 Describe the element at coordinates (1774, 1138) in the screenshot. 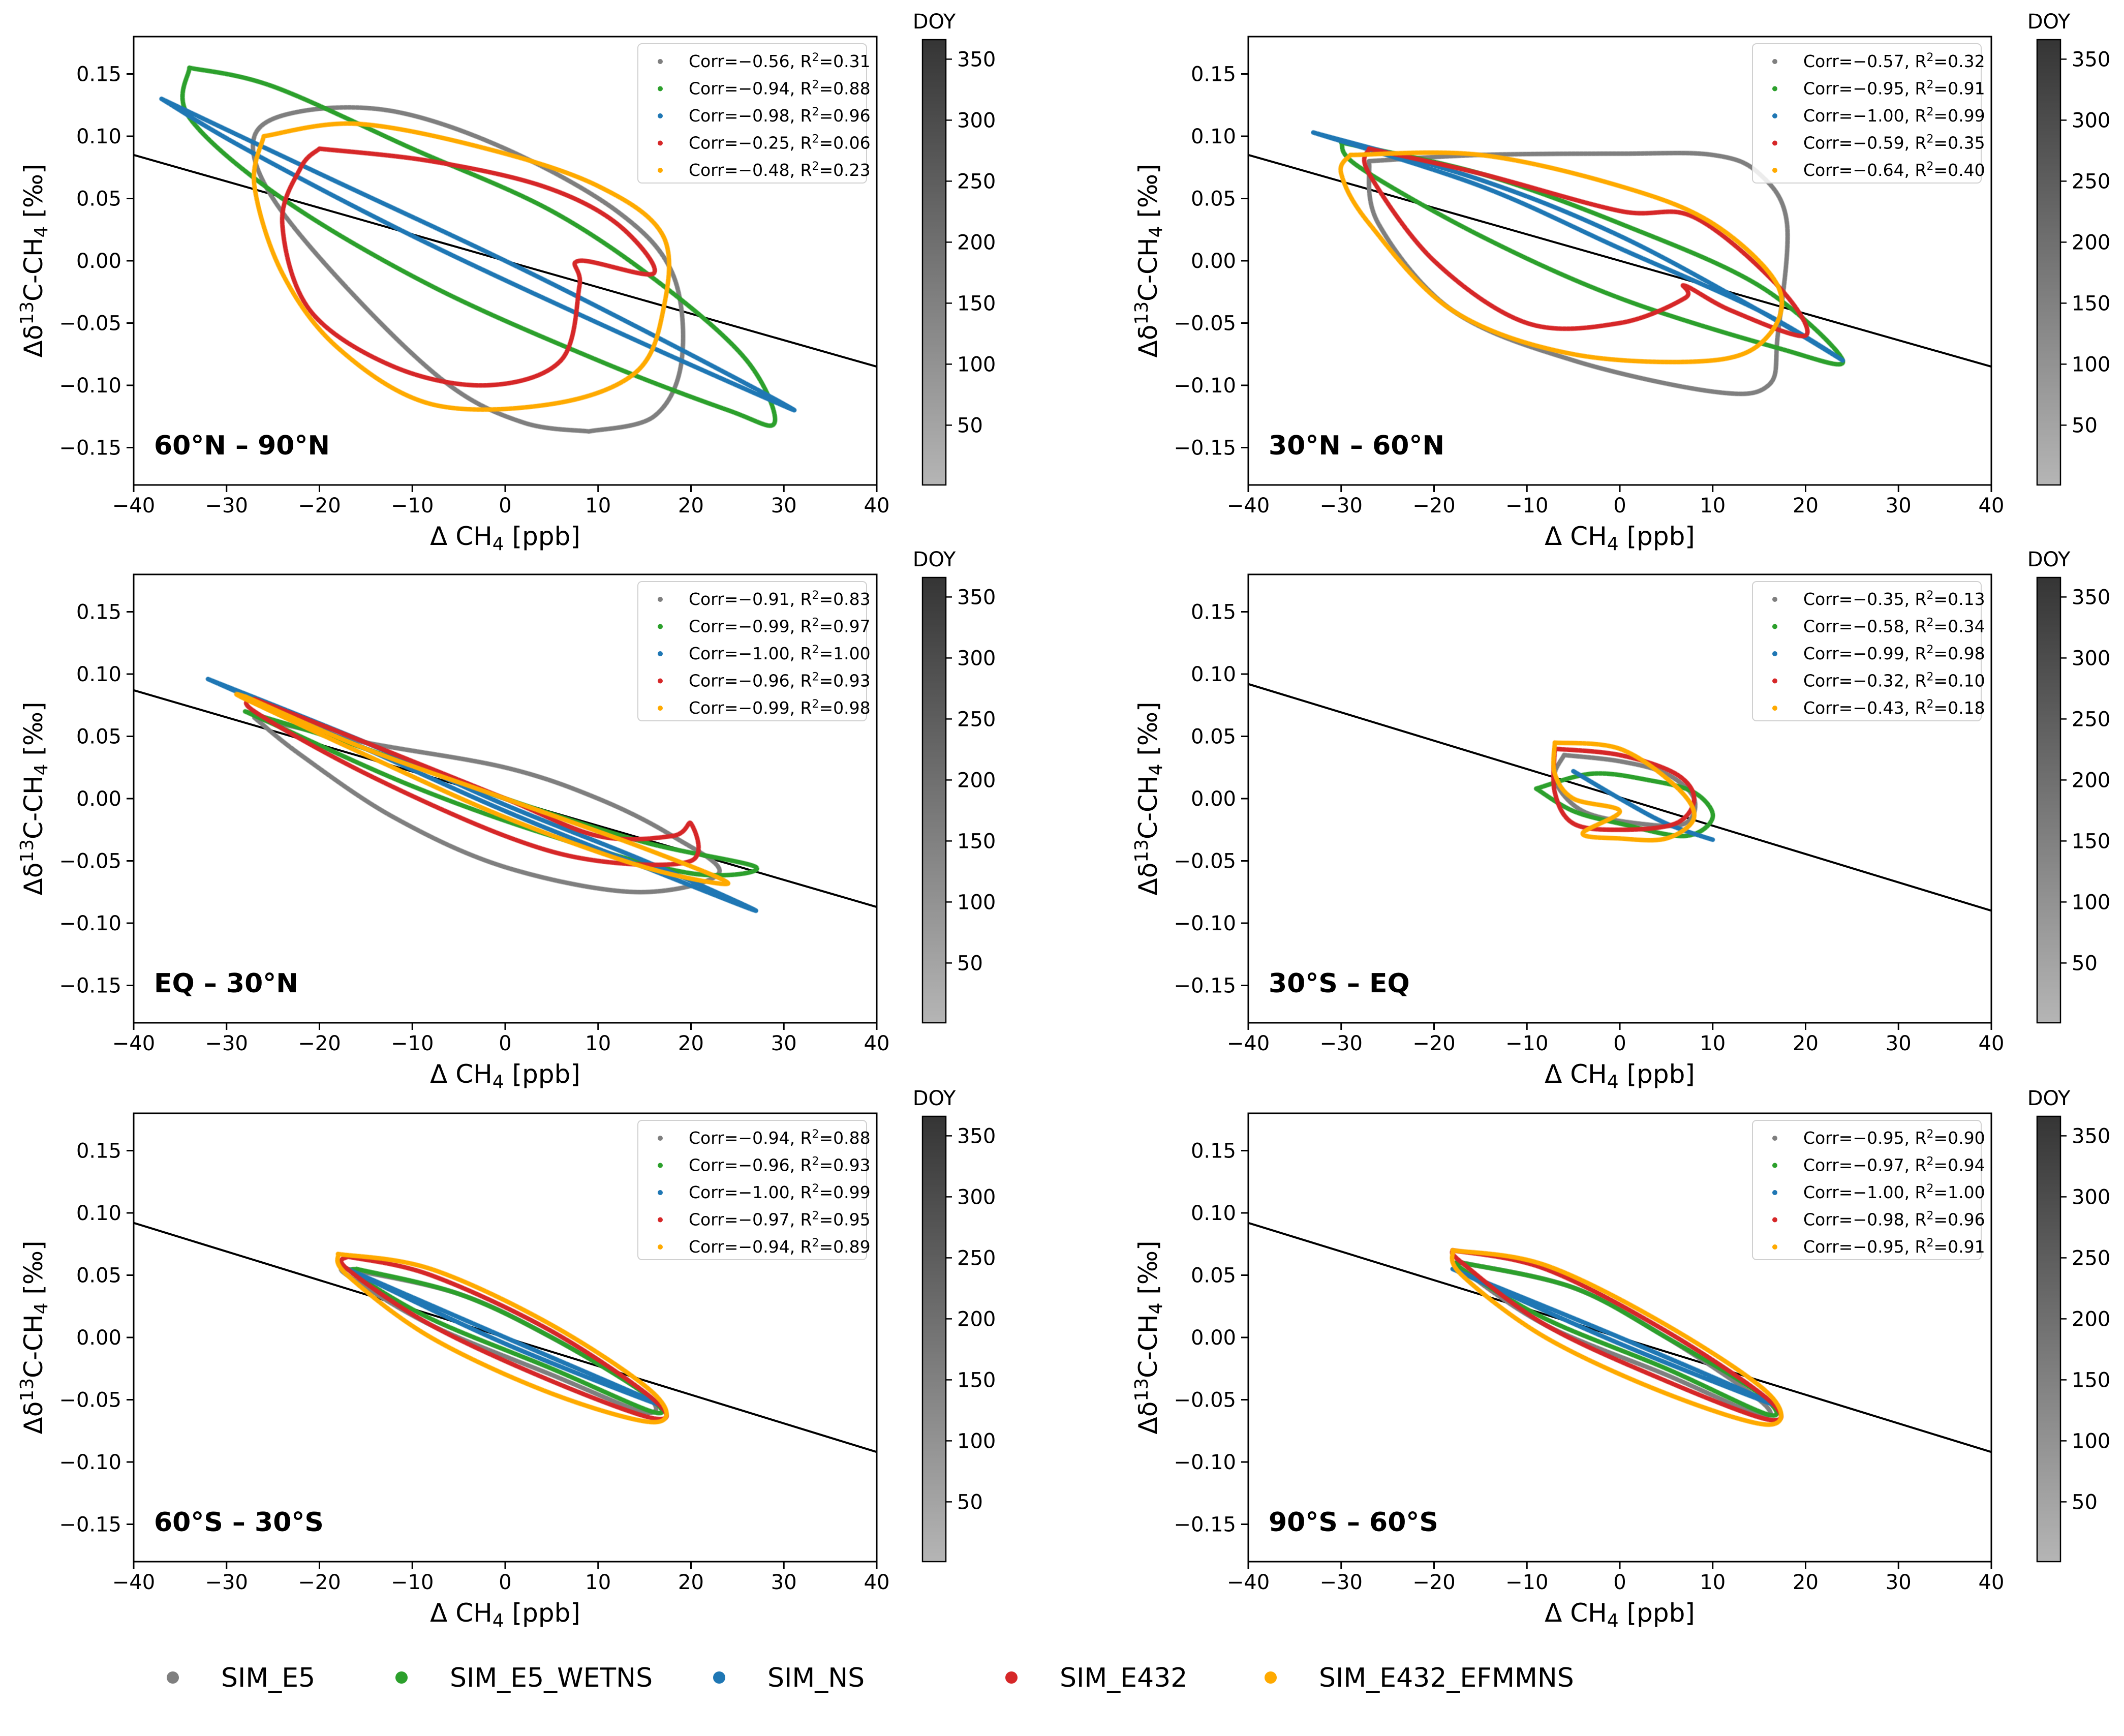

I see `legend-marker-sim-e5` at that location.